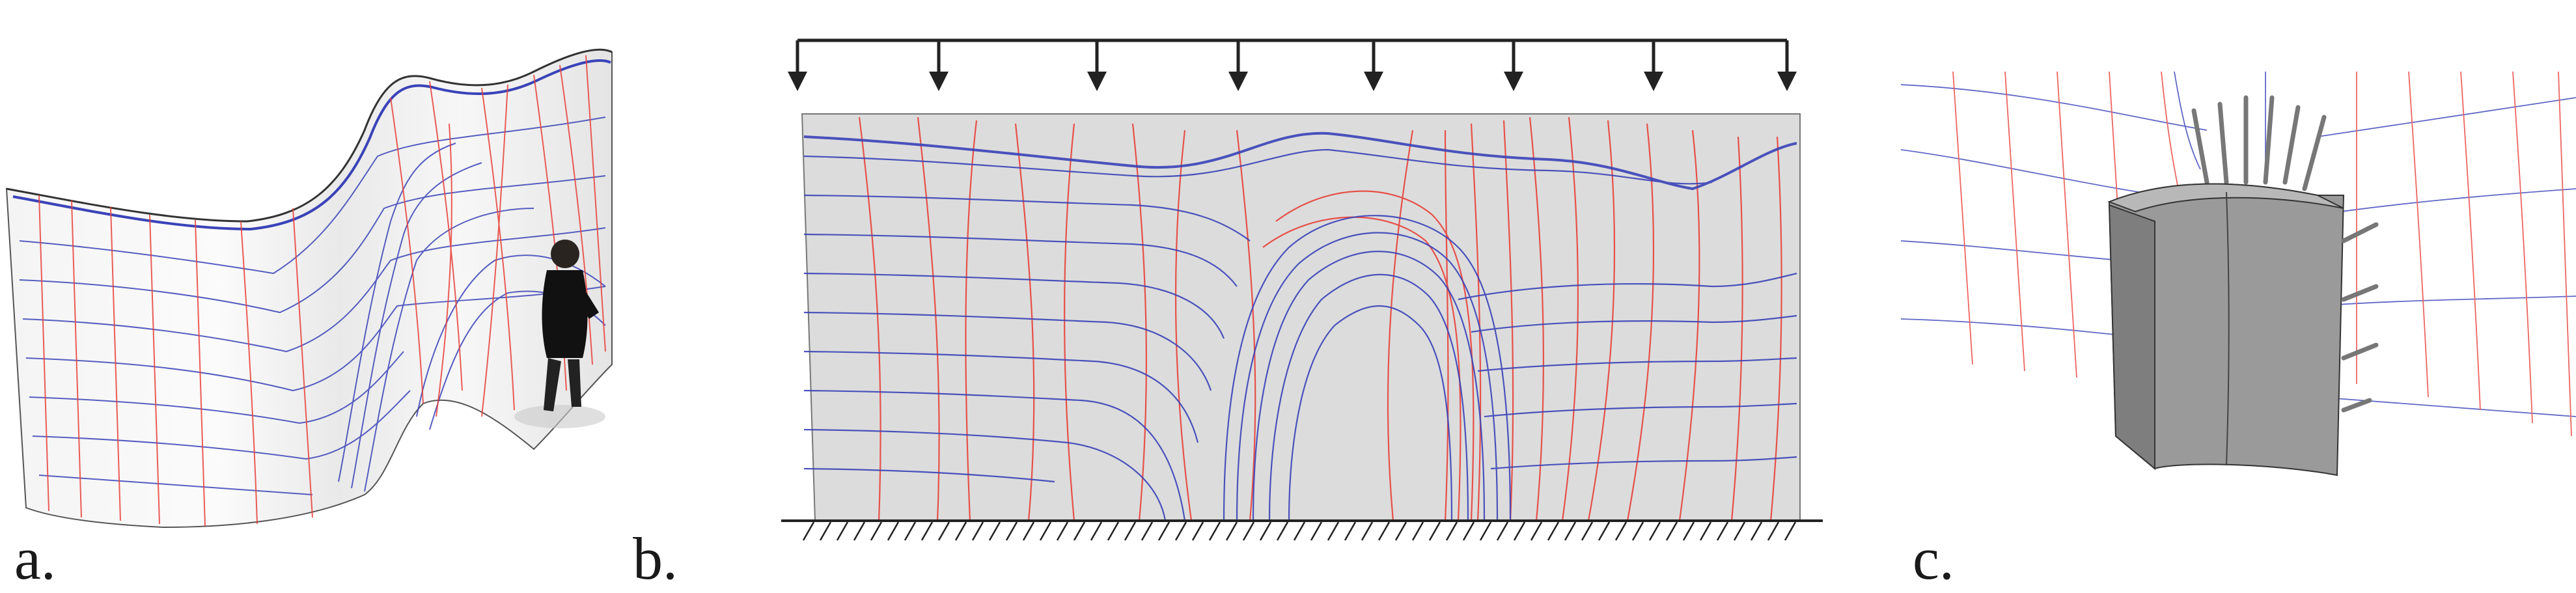 The width and height of the screenshot is (2576, 593). What do you see at coordinates (2226, 329) in the screenshot?
I see `anchor-block-icon` at bounding box center [2226, 329].